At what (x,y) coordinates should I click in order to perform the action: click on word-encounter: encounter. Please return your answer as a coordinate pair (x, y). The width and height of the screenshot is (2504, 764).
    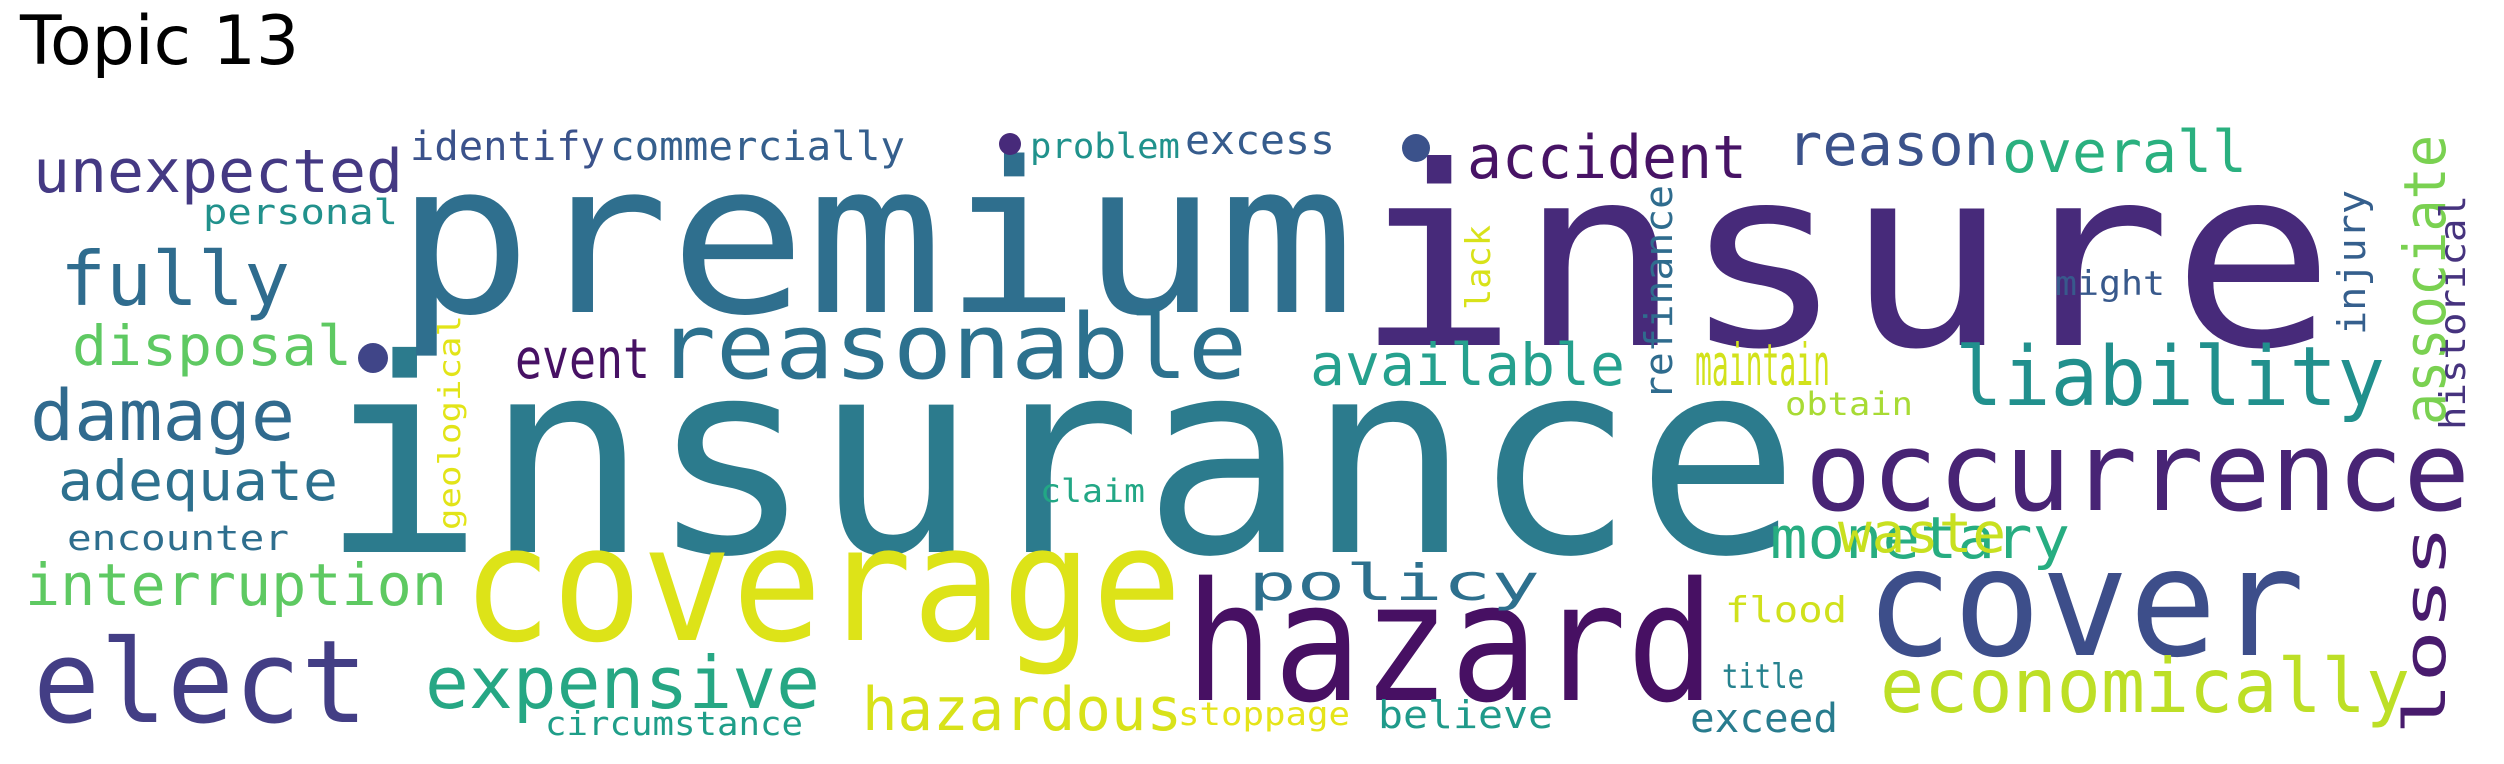
    Looking at the image, I should click on (178, 539).